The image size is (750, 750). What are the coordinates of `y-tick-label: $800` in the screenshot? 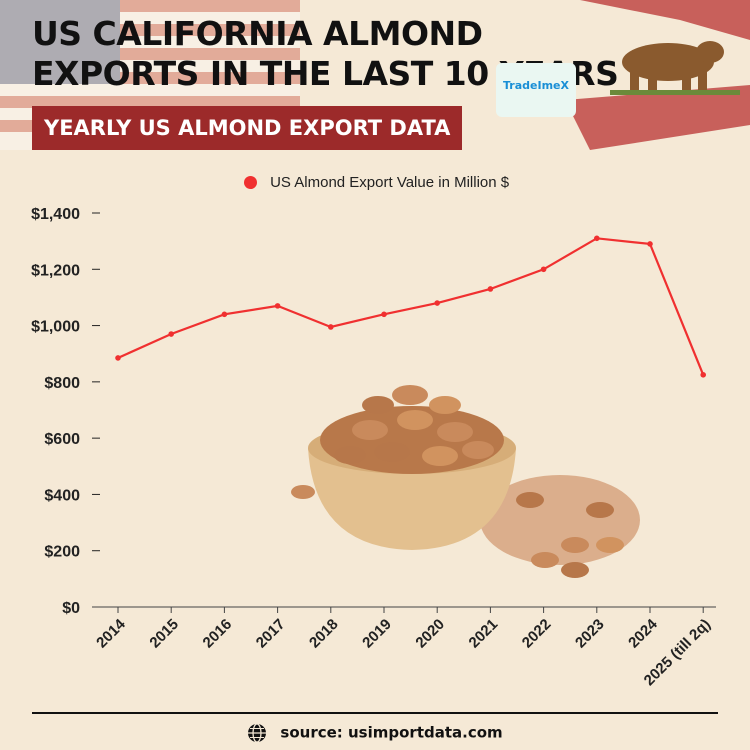 It's located at (62, 383).